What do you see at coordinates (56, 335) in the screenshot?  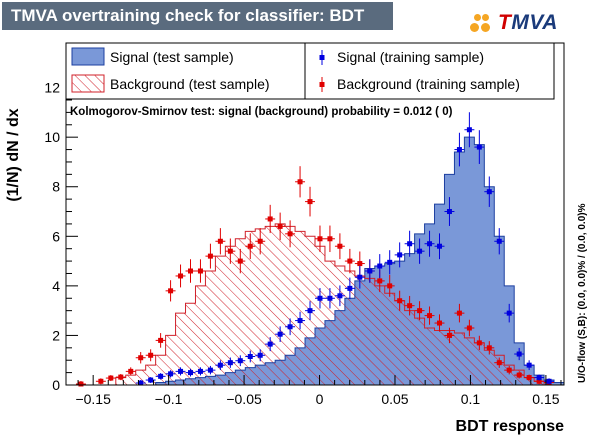 I see `y-tick-label: 2` at bounding box center [56, 335].